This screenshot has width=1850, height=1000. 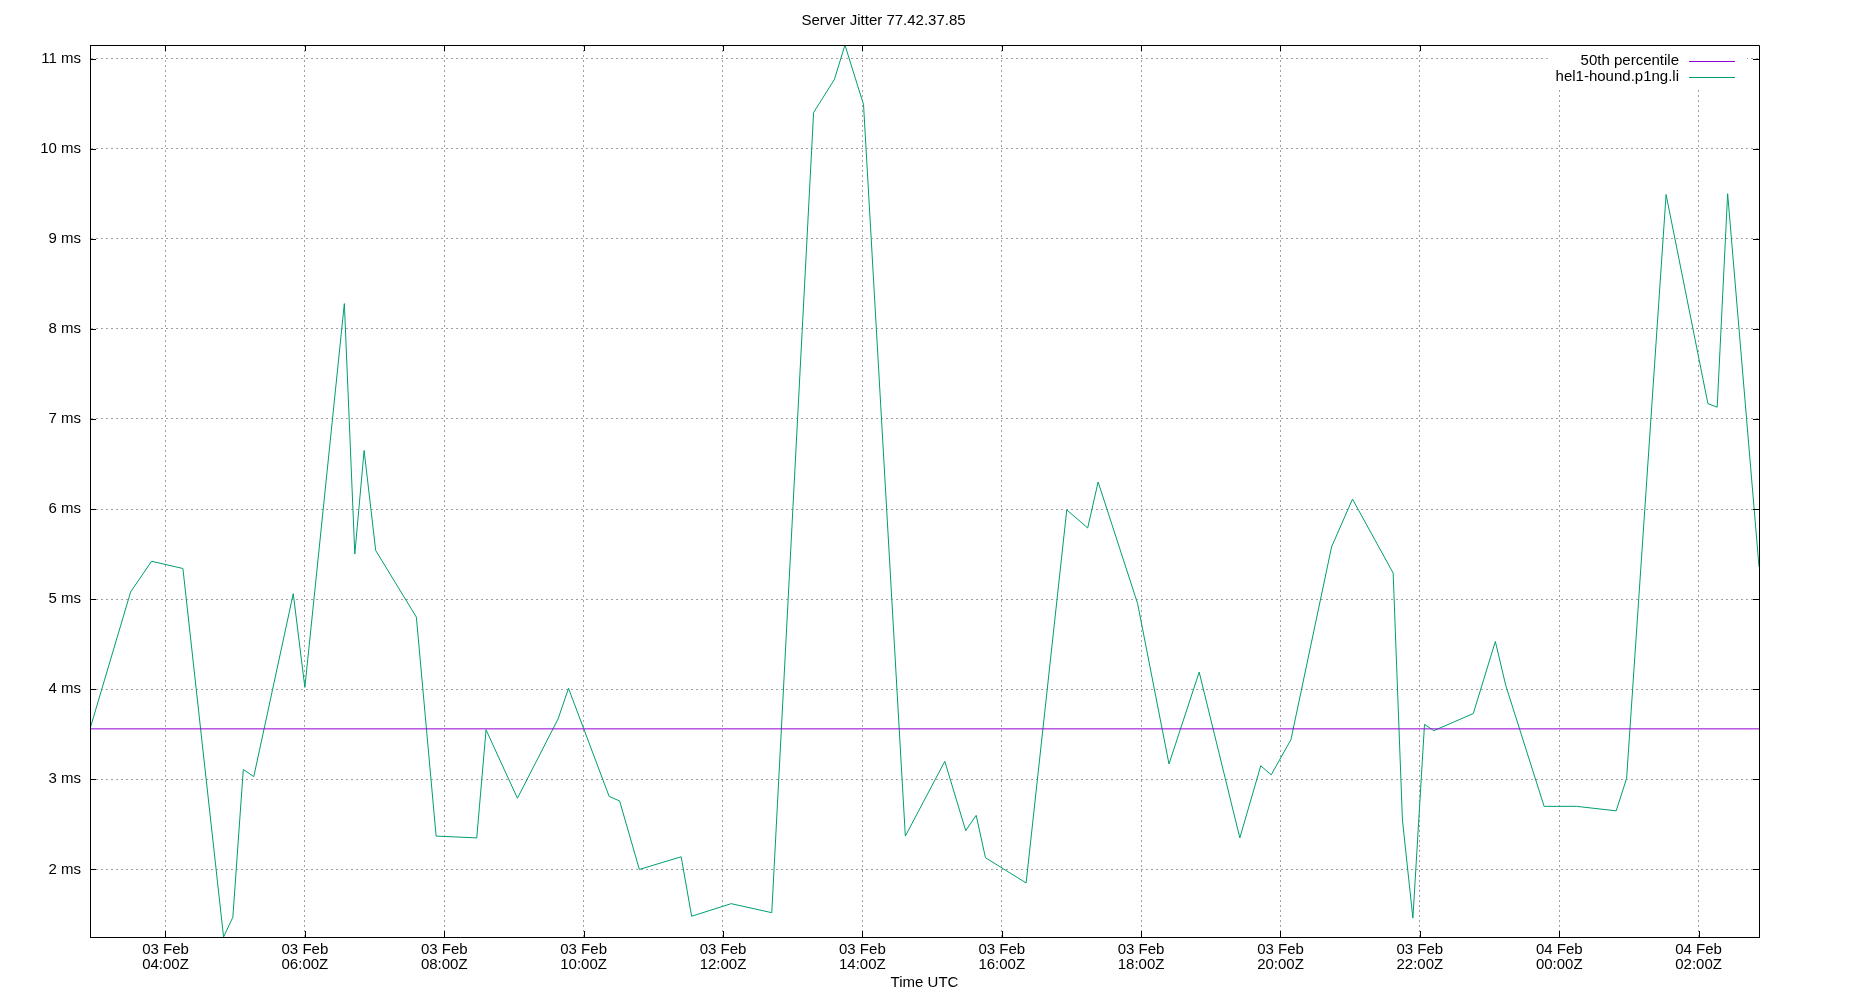 I want to click on legend-label: 50th percentile, so click(x=1629, y=60).